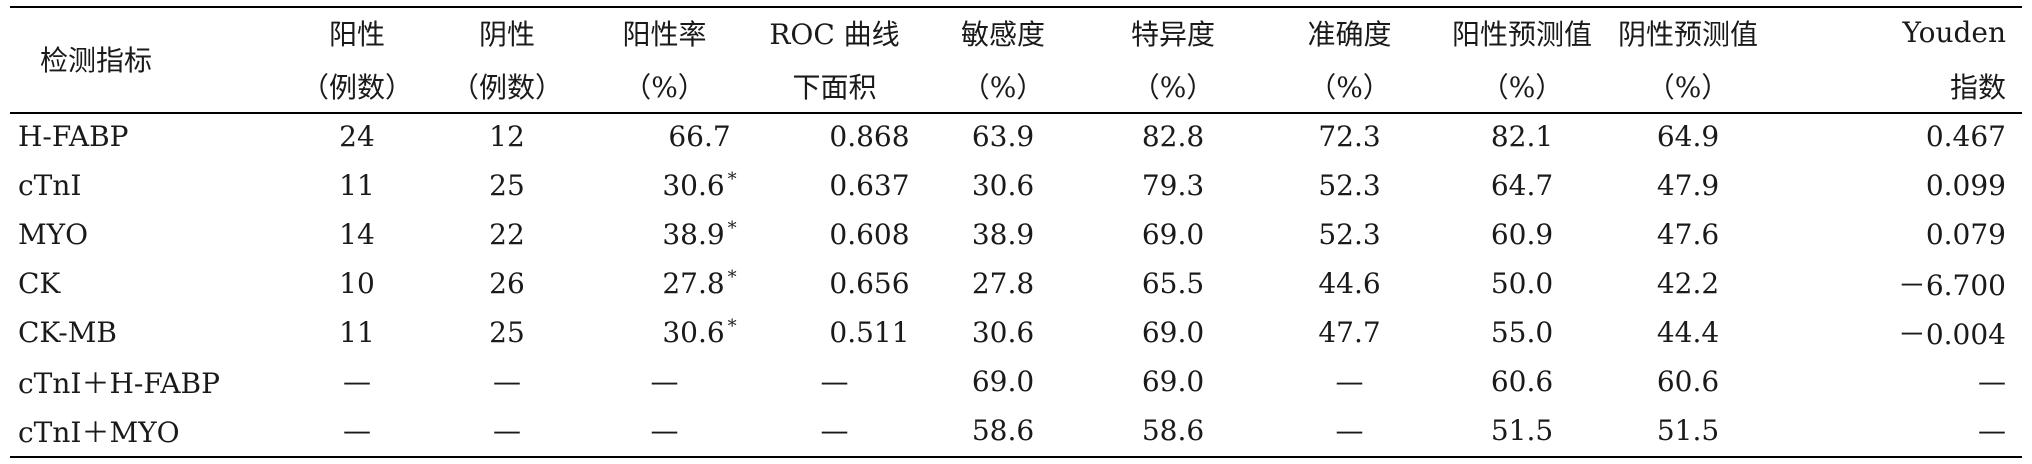 The height and width of the screenshot is (464, 2032). Describe the element at coordinates (869, 136) in the screenshot. I see `cell-roc-value: 0.868` at that location.